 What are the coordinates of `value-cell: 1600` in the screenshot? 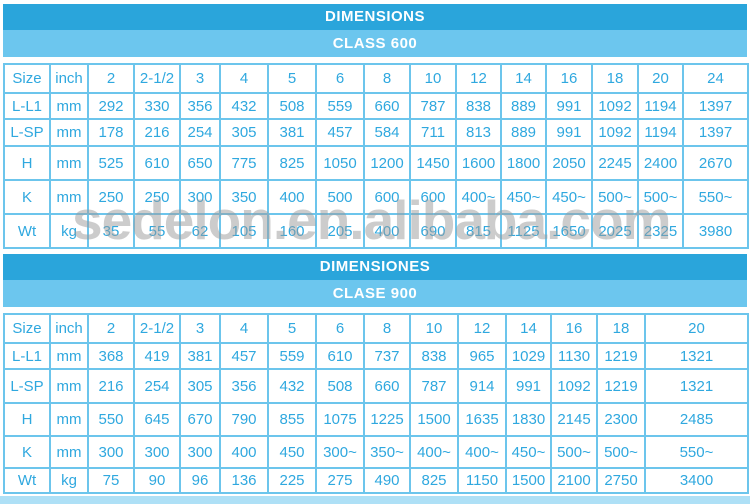 It's located at (478, 163).